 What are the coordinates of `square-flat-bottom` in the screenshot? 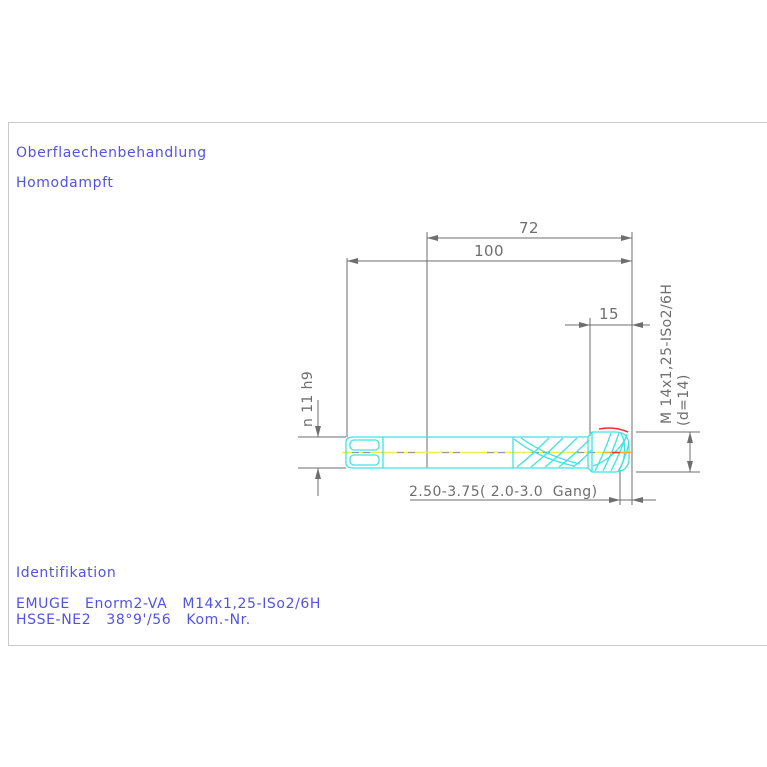 It's located at (364, 460).